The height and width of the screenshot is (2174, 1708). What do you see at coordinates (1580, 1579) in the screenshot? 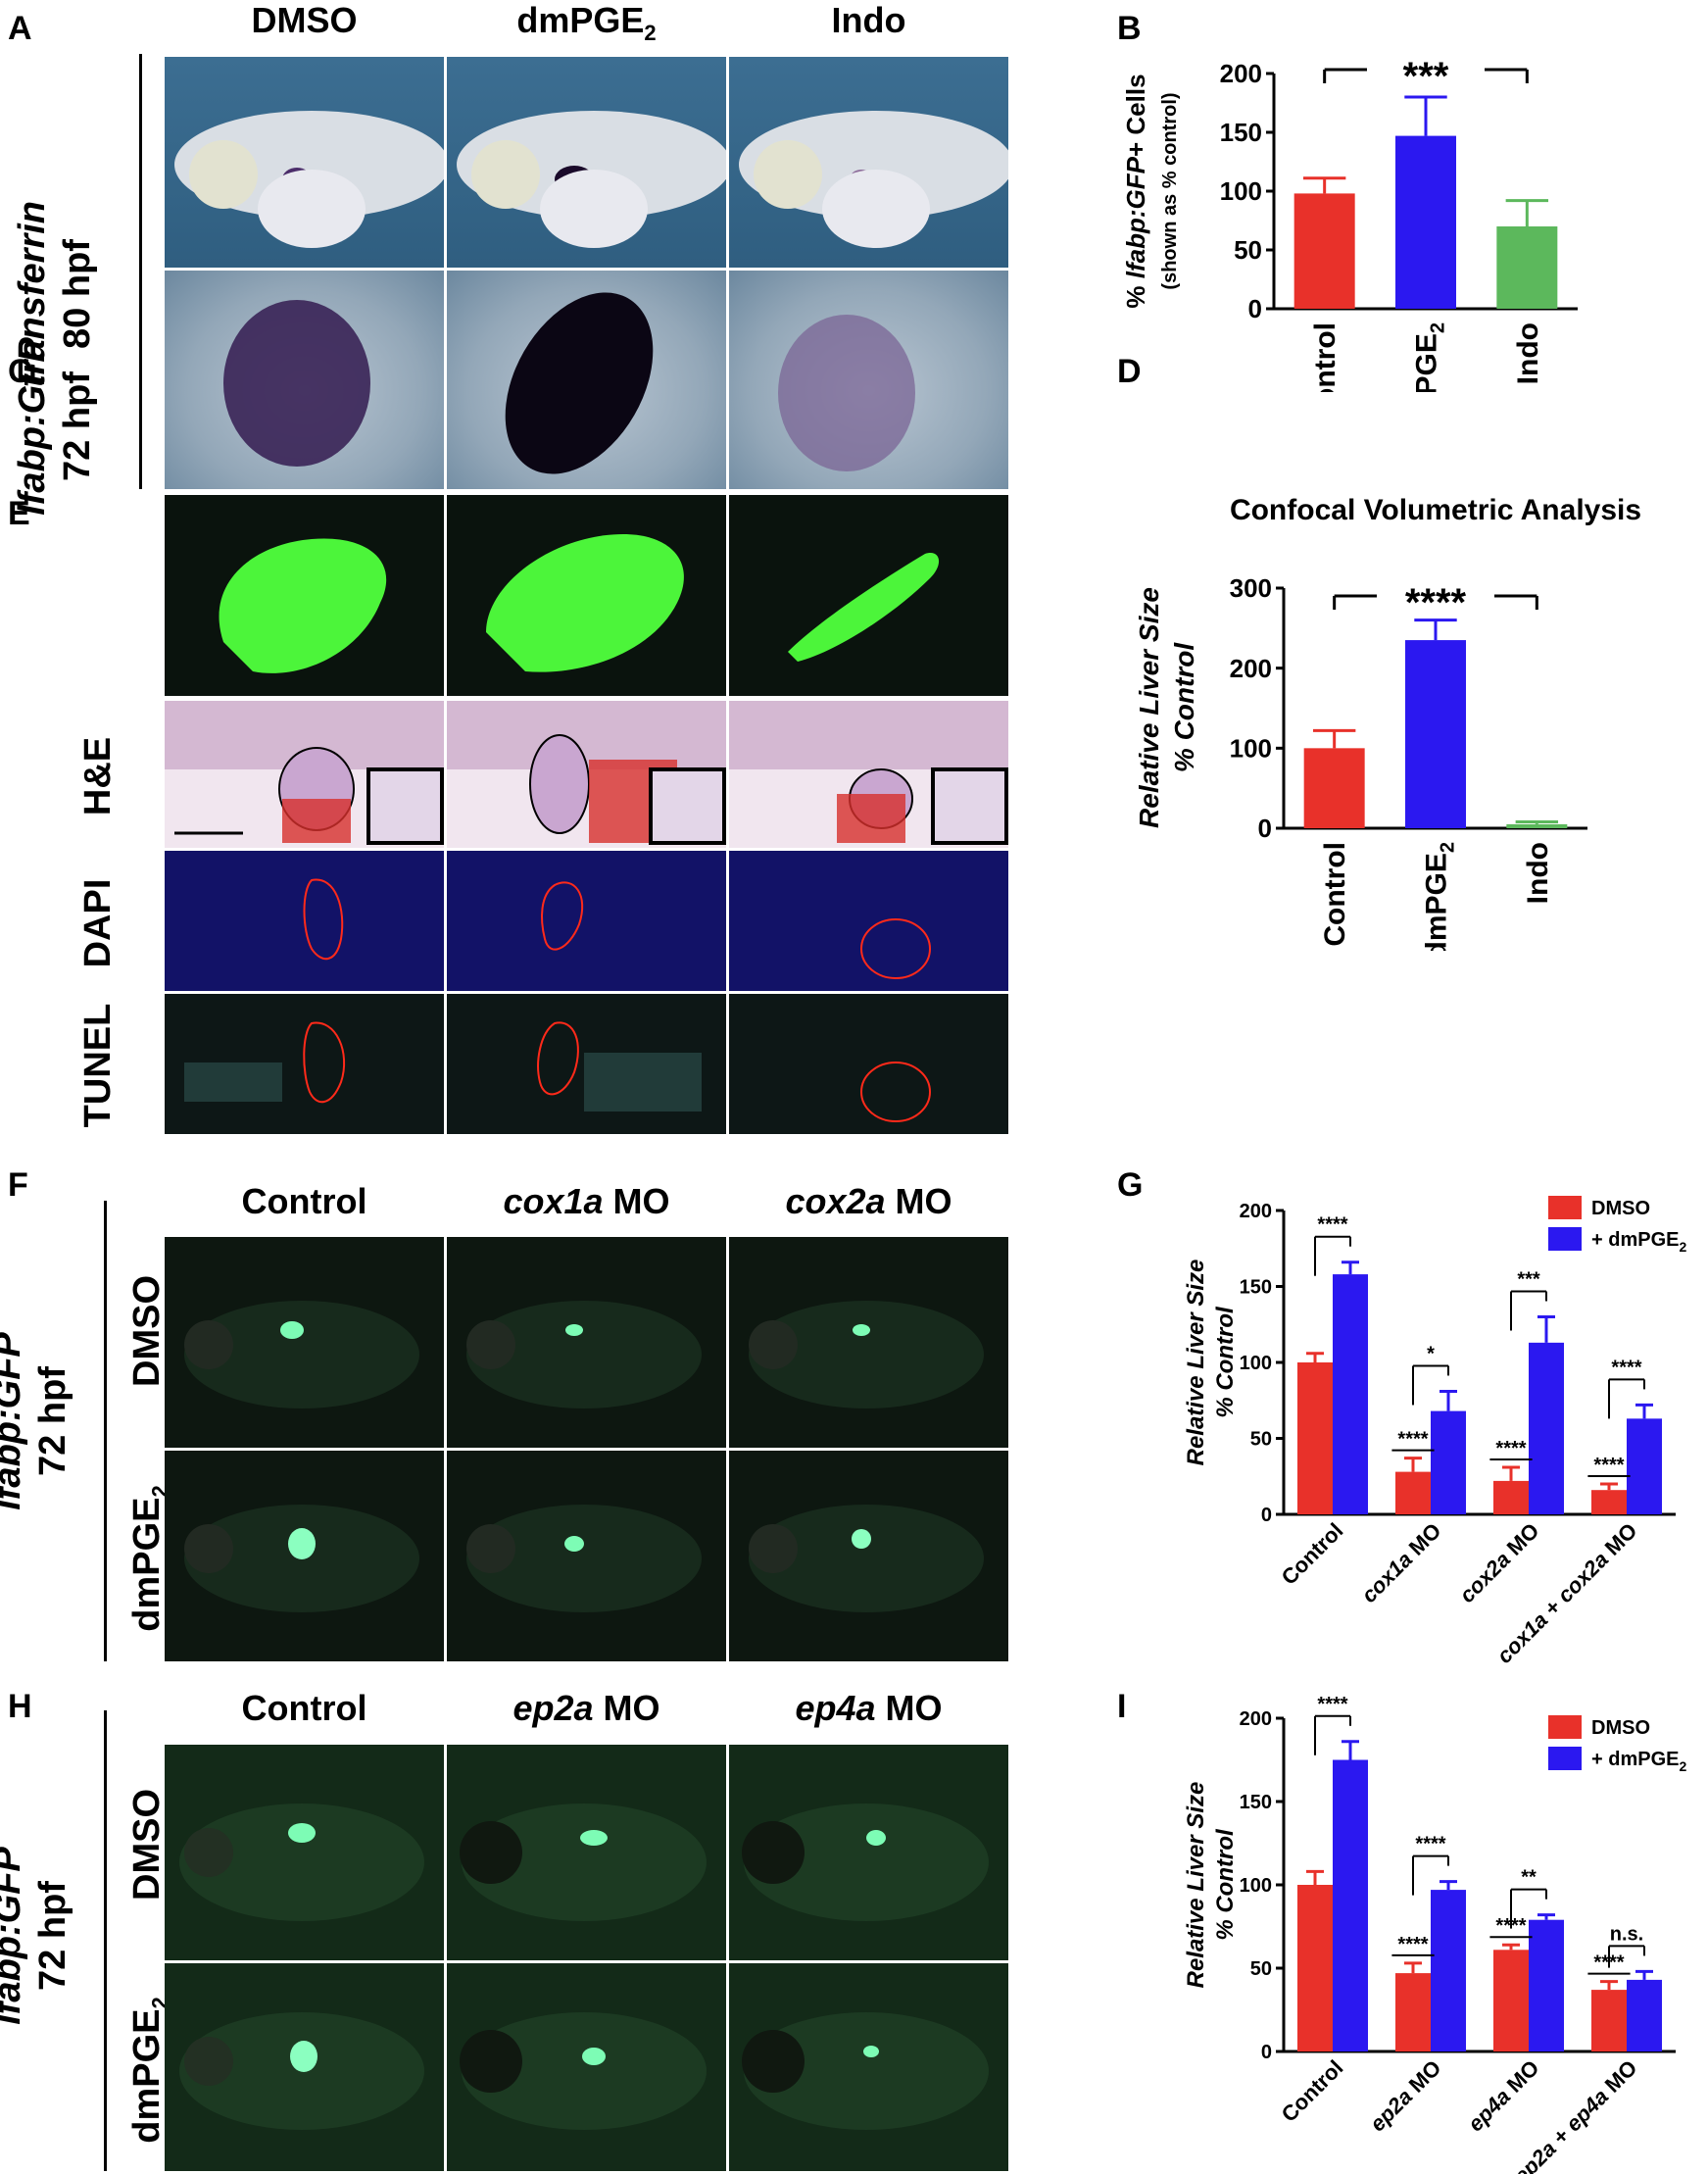
I see `x-tick-part: cox2a` at bounding box center [1580, 1579].